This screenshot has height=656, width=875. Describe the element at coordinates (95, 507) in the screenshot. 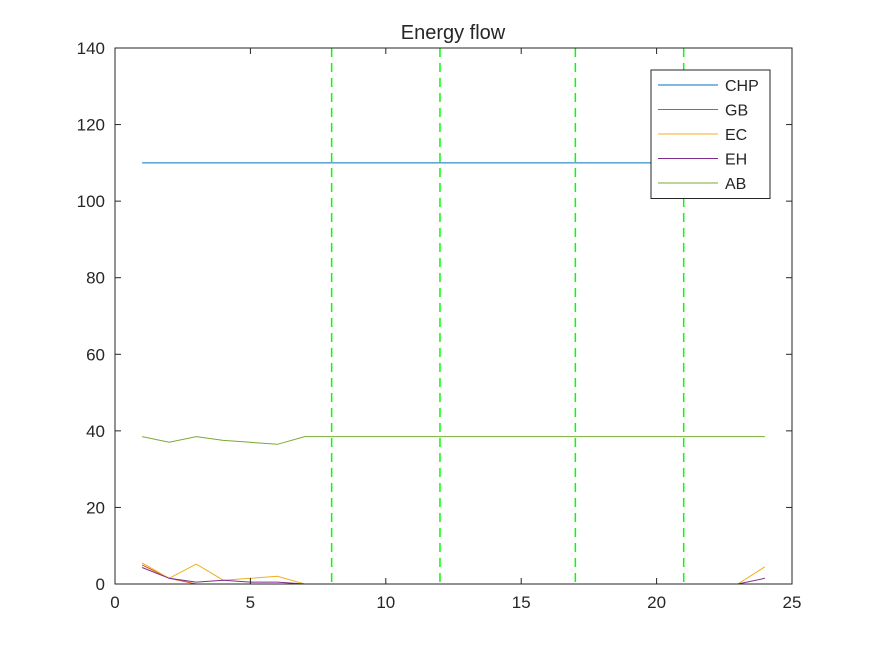

I see `y-tick-label: 20` at that location.